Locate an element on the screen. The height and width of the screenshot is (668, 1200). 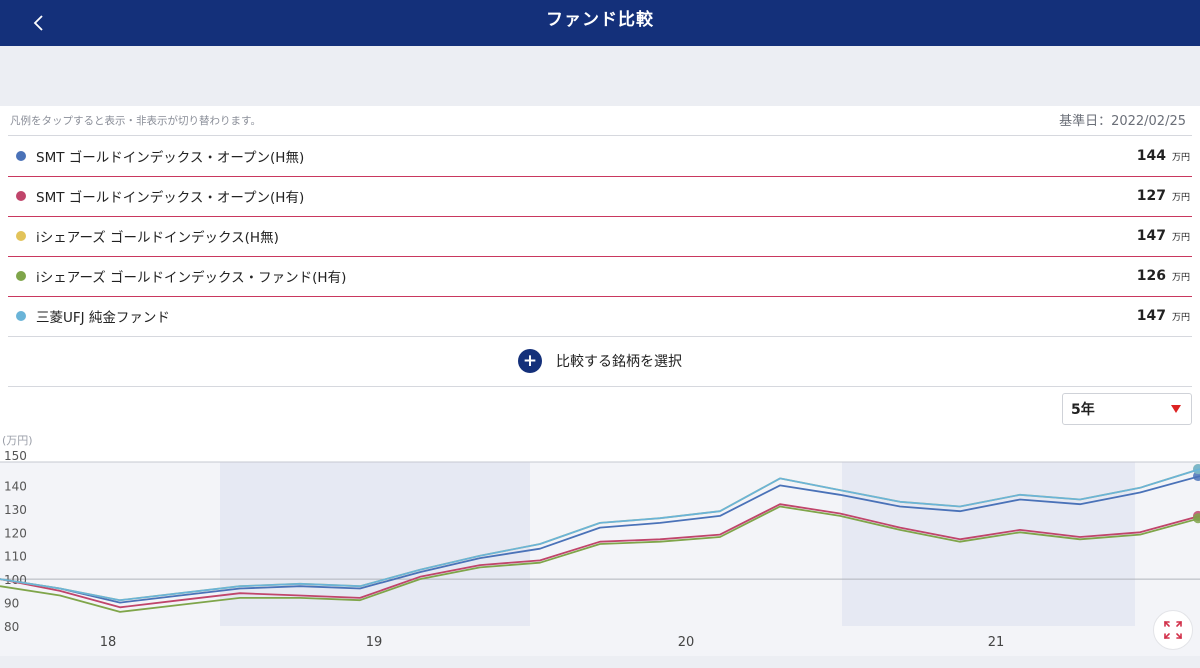
x-tick-label: 20 is located at coordinates (686, 642).